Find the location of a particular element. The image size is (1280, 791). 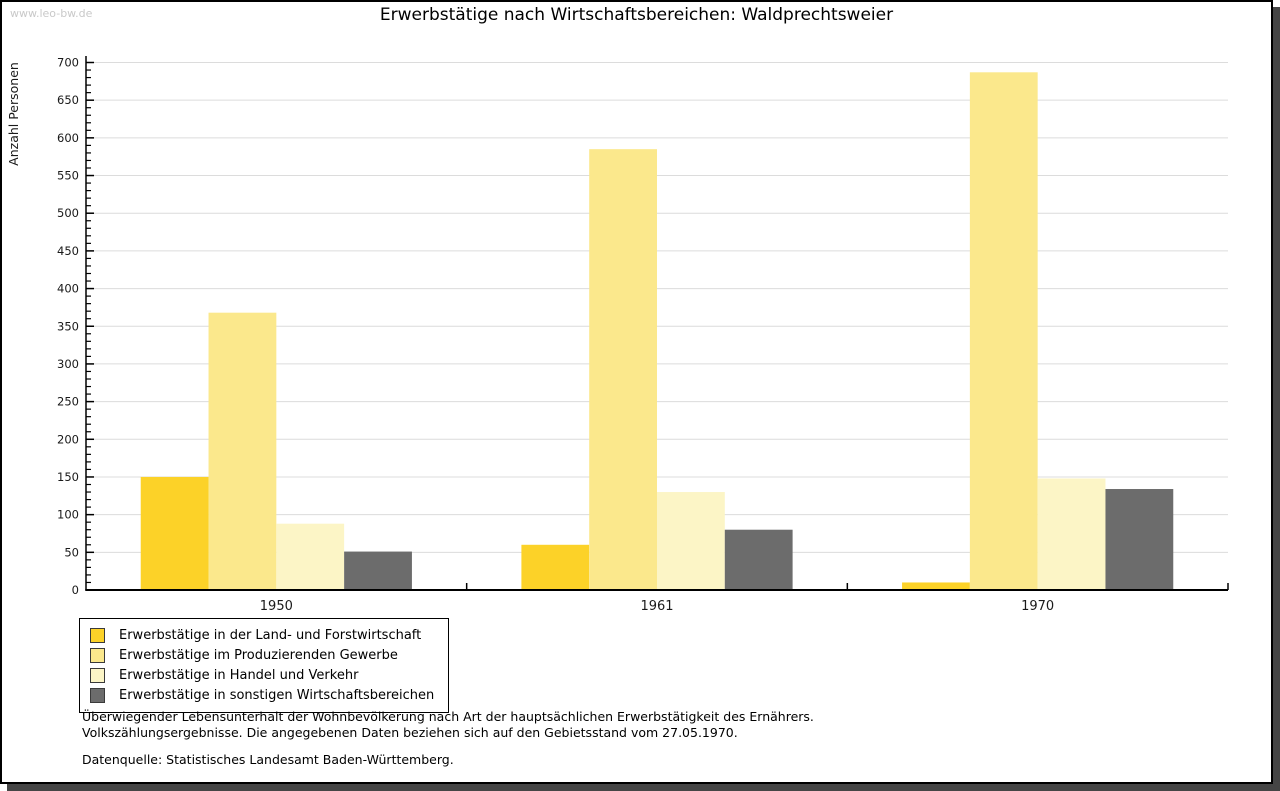

legend-item: Erwerbstätige im Produzierenden Gewerbe is located at coordinates (264, 655).